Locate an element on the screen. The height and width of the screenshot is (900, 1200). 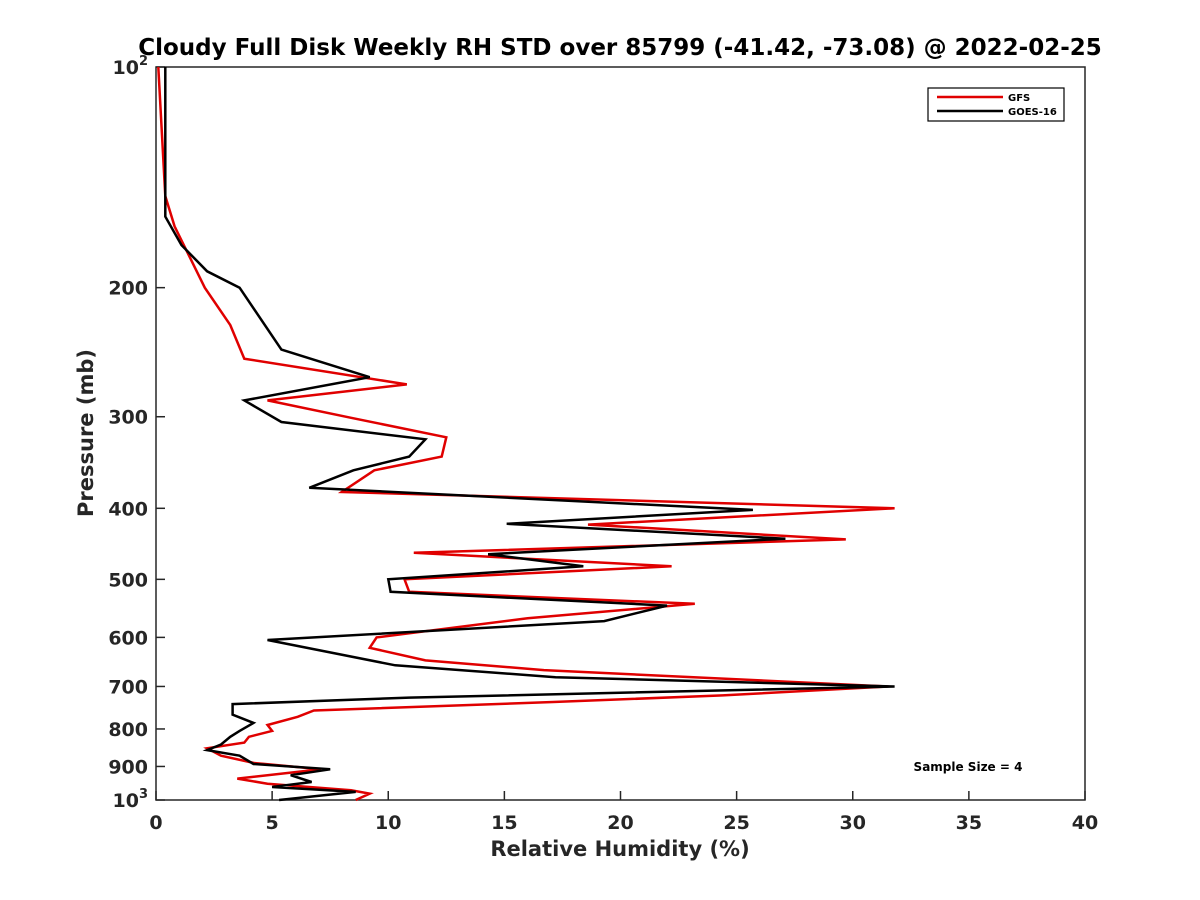
y-tick-label: 800 is located at coordinates (128, 730).